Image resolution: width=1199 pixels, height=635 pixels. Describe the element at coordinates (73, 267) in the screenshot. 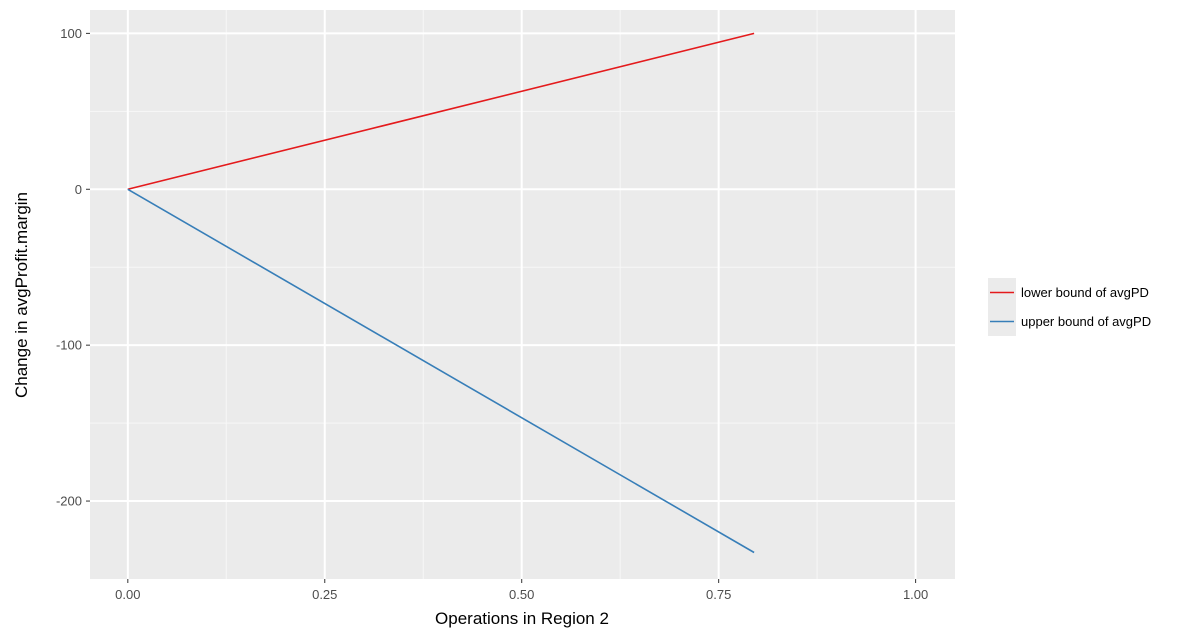

I see `y-axis-ticks: 100 0 -100 -200` at that location.